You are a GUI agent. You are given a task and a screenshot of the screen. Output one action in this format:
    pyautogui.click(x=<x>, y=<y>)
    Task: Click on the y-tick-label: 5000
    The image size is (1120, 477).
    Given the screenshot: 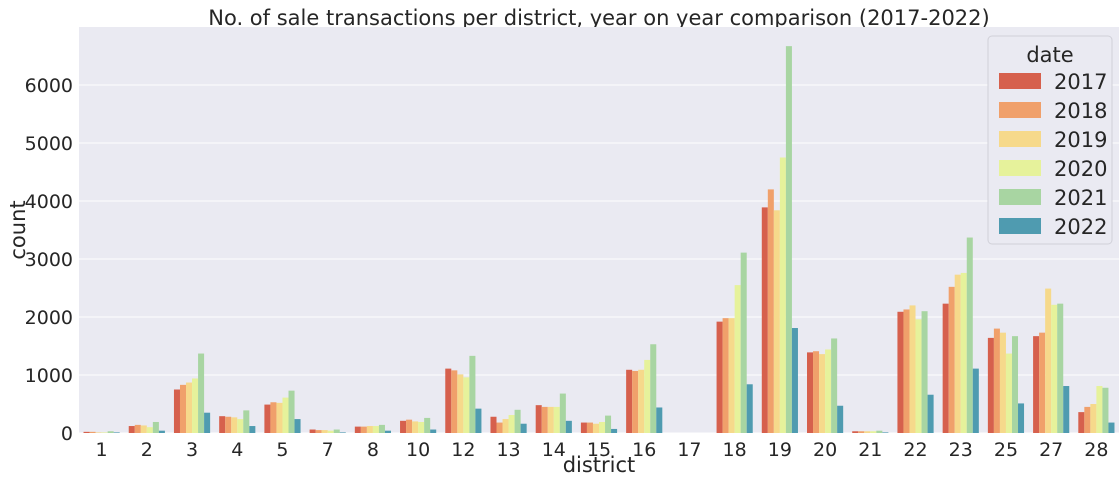 What is the action you would take?
    pyautogui.click(x=49, y=144)
    